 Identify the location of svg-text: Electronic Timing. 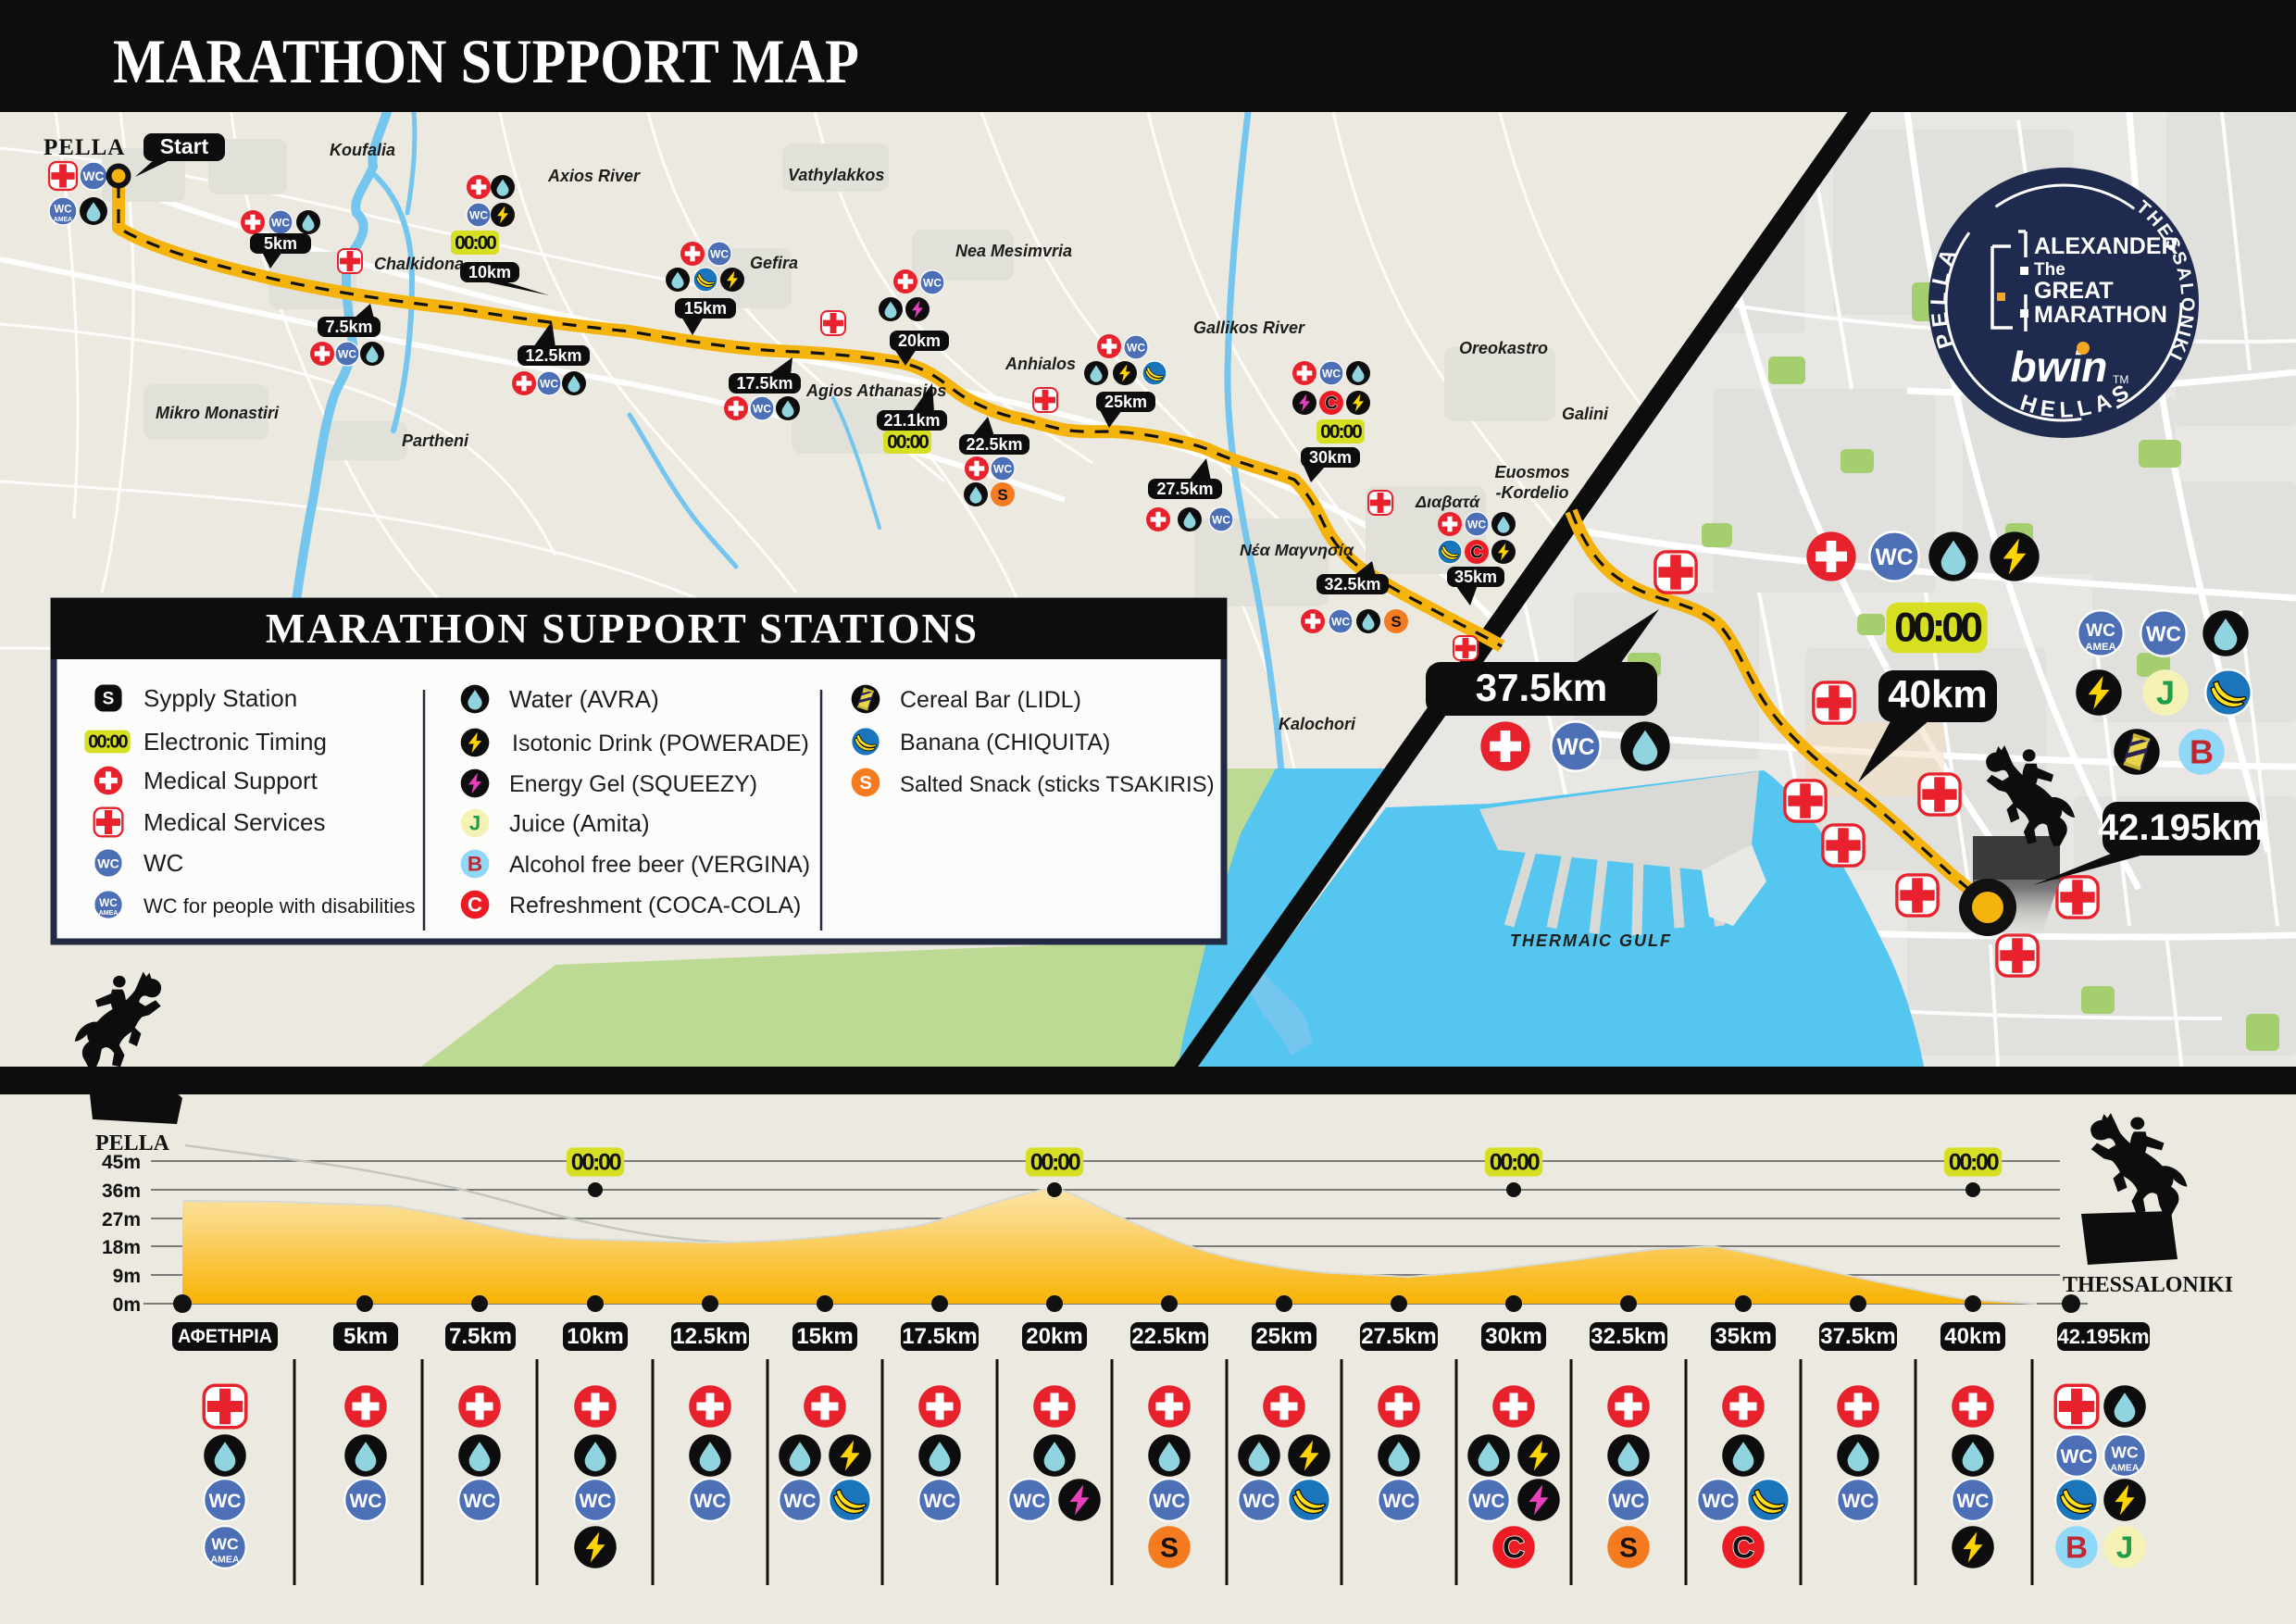
(235, 742).